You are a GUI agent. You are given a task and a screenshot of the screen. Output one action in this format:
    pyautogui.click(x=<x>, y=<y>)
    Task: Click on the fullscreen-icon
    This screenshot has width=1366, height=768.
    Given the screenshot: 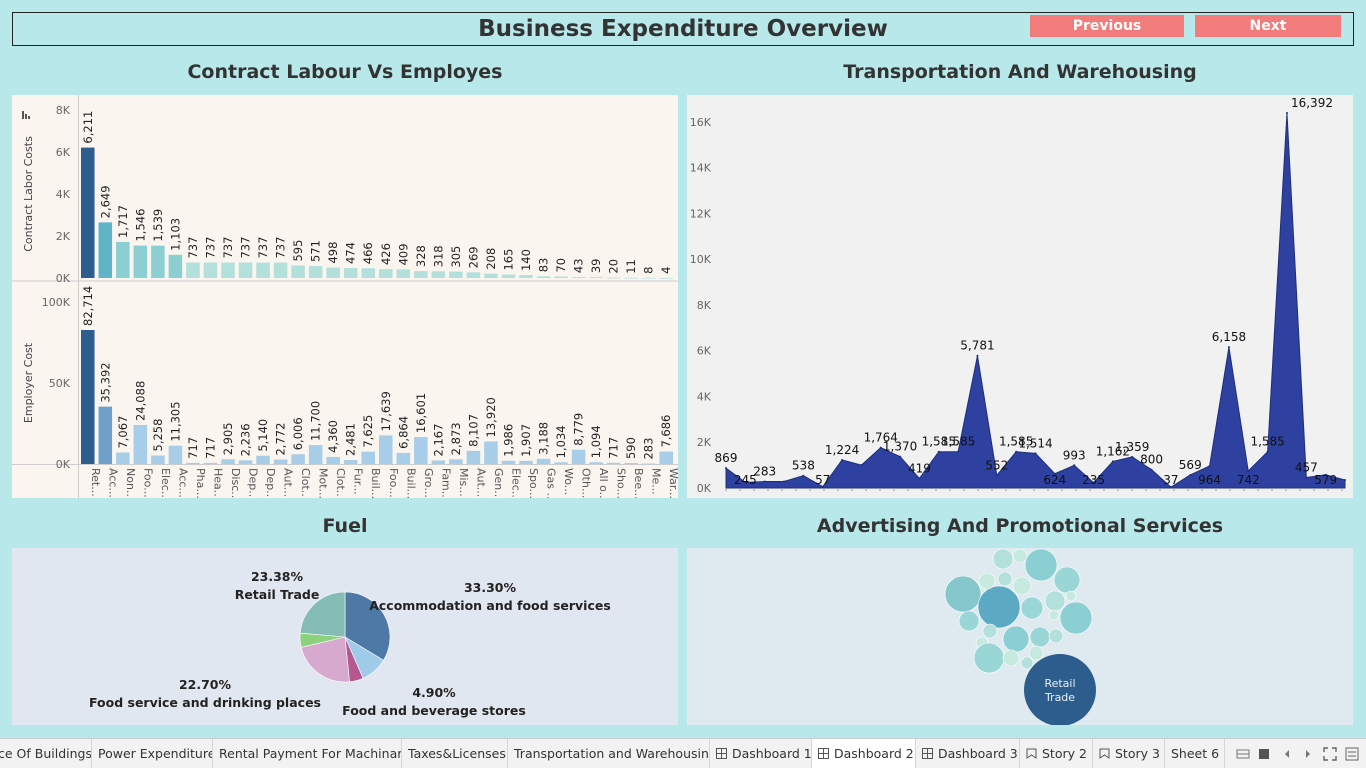 What is the action you would take?
    pyautogui.click(x=1330, y=754)
    